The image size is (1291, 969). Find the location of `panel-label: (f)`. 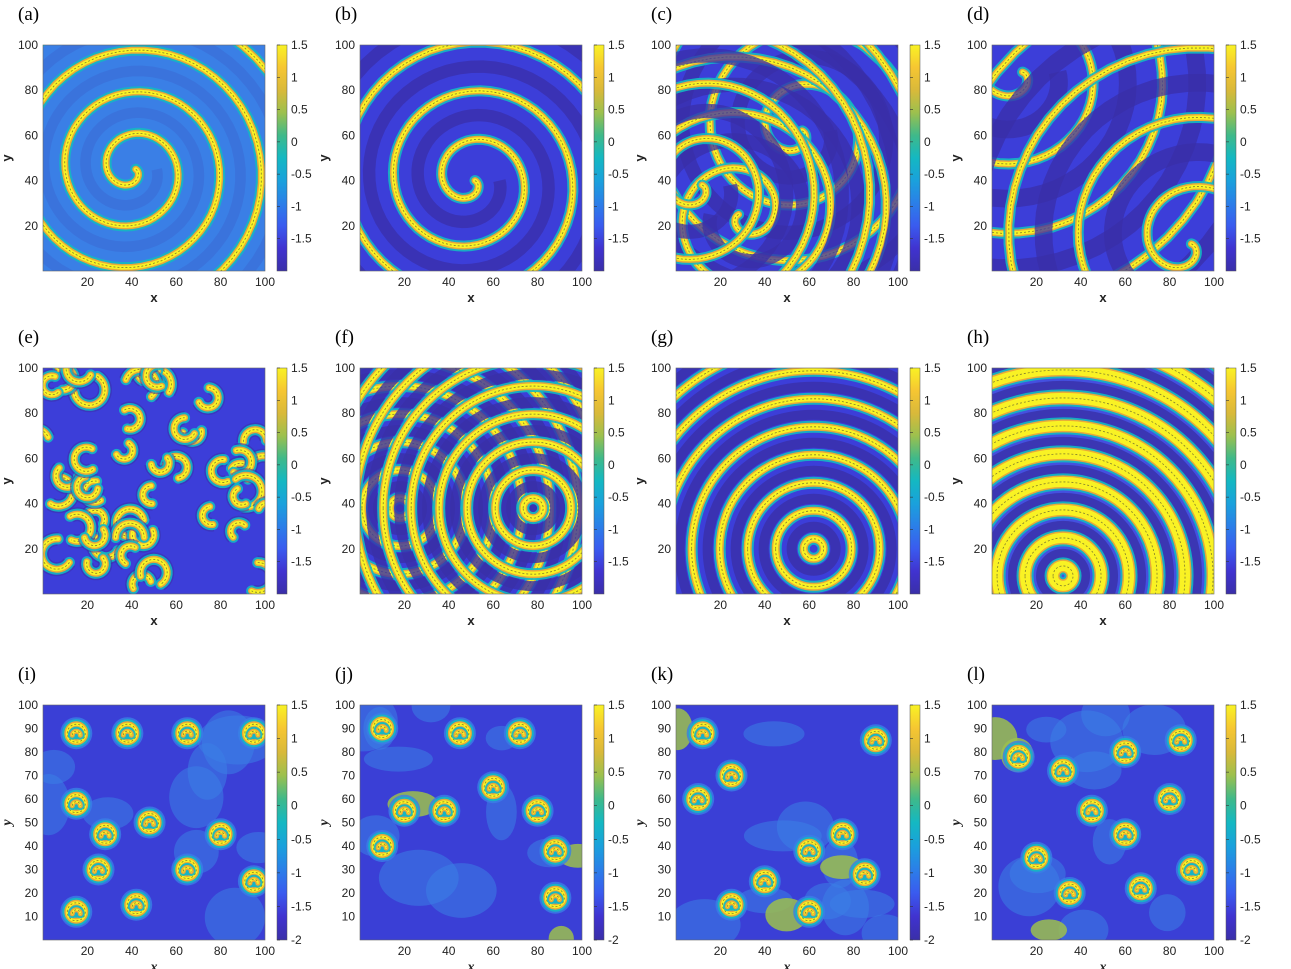

panel-label: (f) is located at coordinates (344, 337).